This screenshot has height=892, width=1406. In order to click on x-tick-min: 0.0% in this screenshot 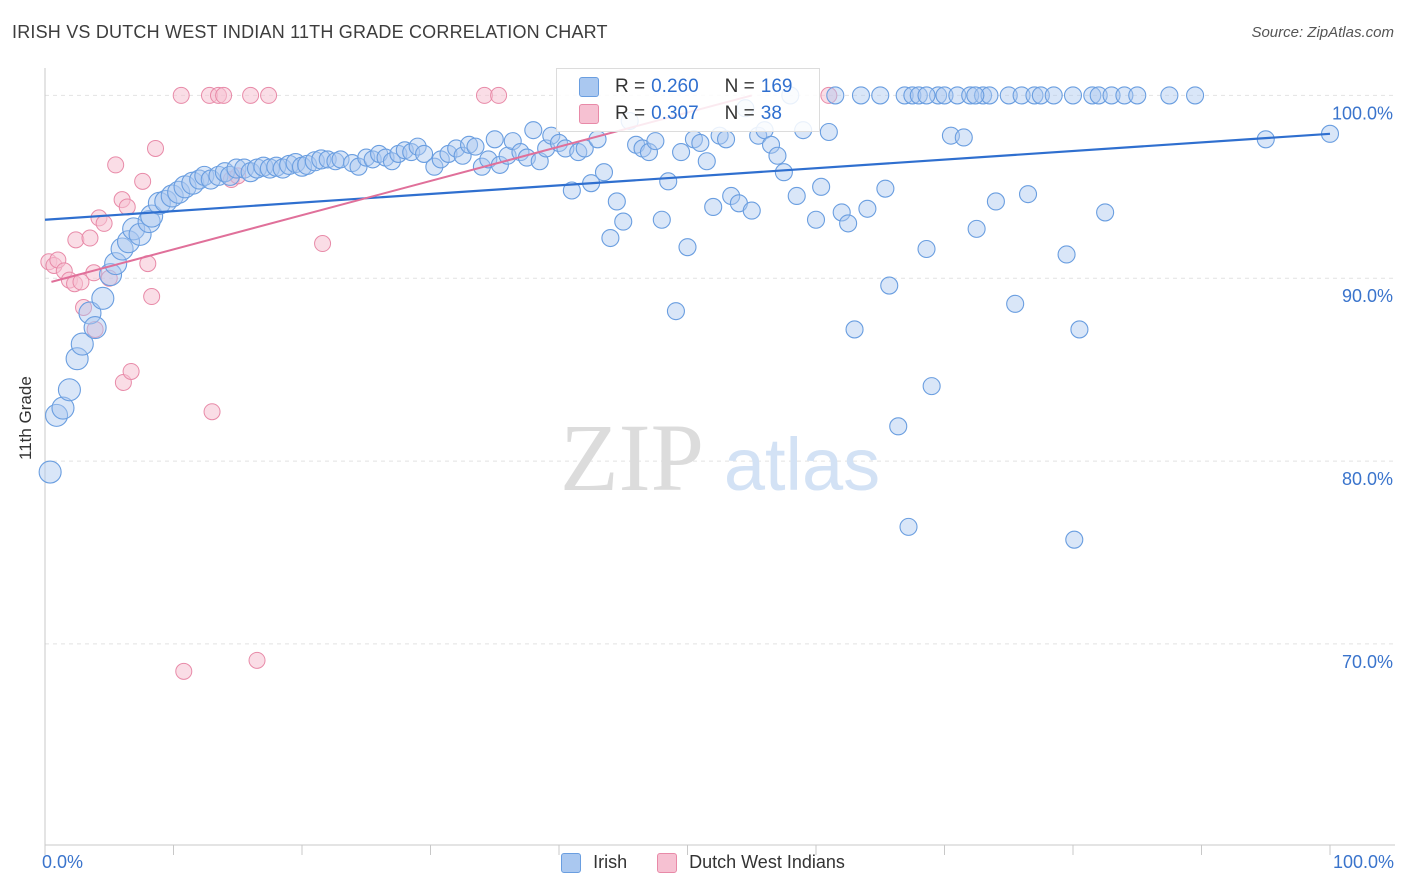, I will do `click(63, 862)`.